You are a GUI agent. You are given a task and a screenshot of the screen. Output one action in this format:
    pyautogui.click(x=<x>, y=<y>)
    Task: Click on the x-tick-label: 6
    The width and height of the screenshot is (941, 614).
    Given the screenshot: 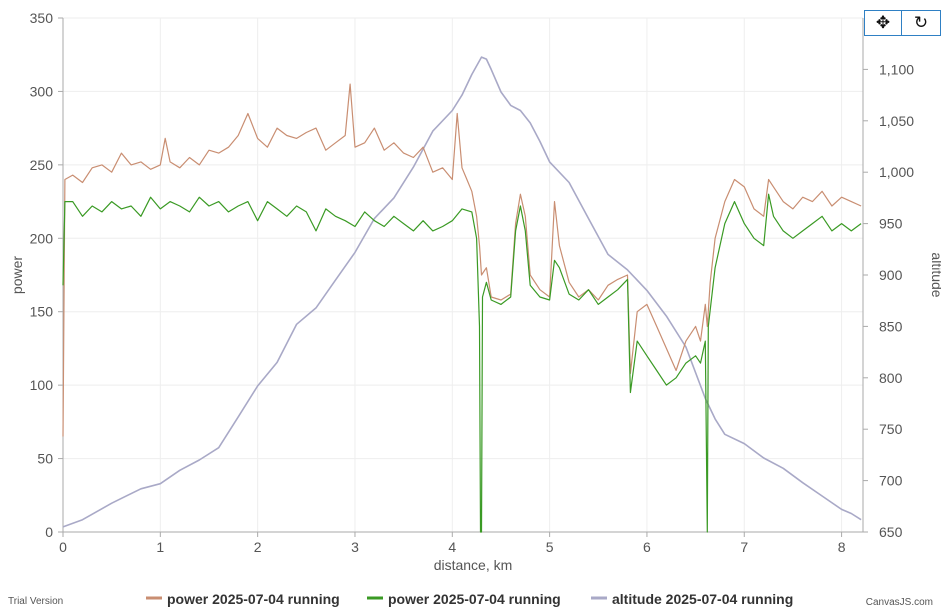 What is the action you would take?
    pyautogui.click(x=647, y=547)
    